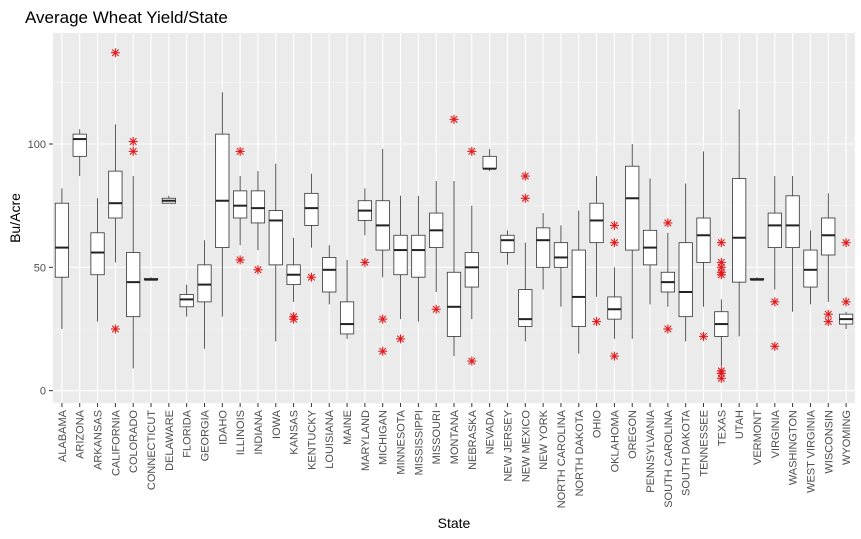  What do you see at coordinates (134, 441) in the screenshot?
I see `x-tick-label: COLORADO` at bounding box center [134, 441].